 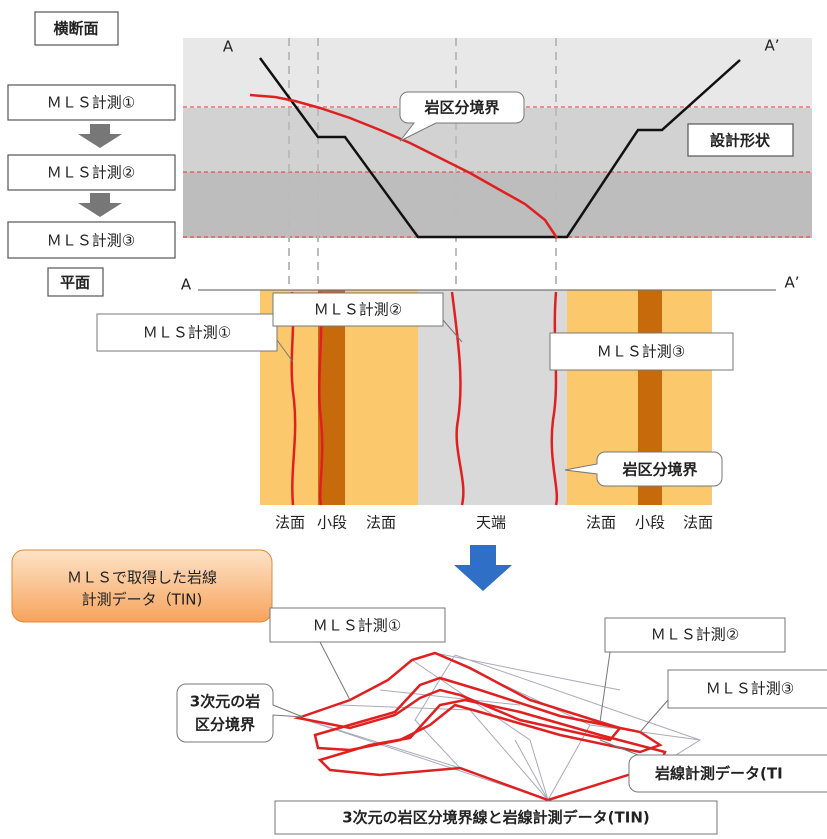 I want to click on band-low, so click(x=497, y=205).